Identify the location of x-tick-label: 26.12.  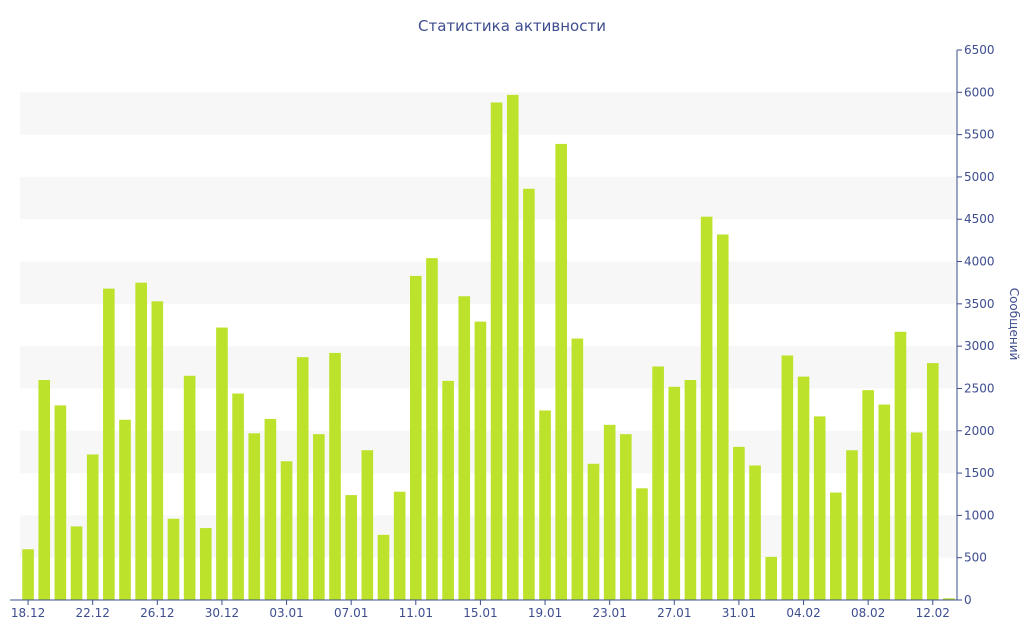
(157, 613).